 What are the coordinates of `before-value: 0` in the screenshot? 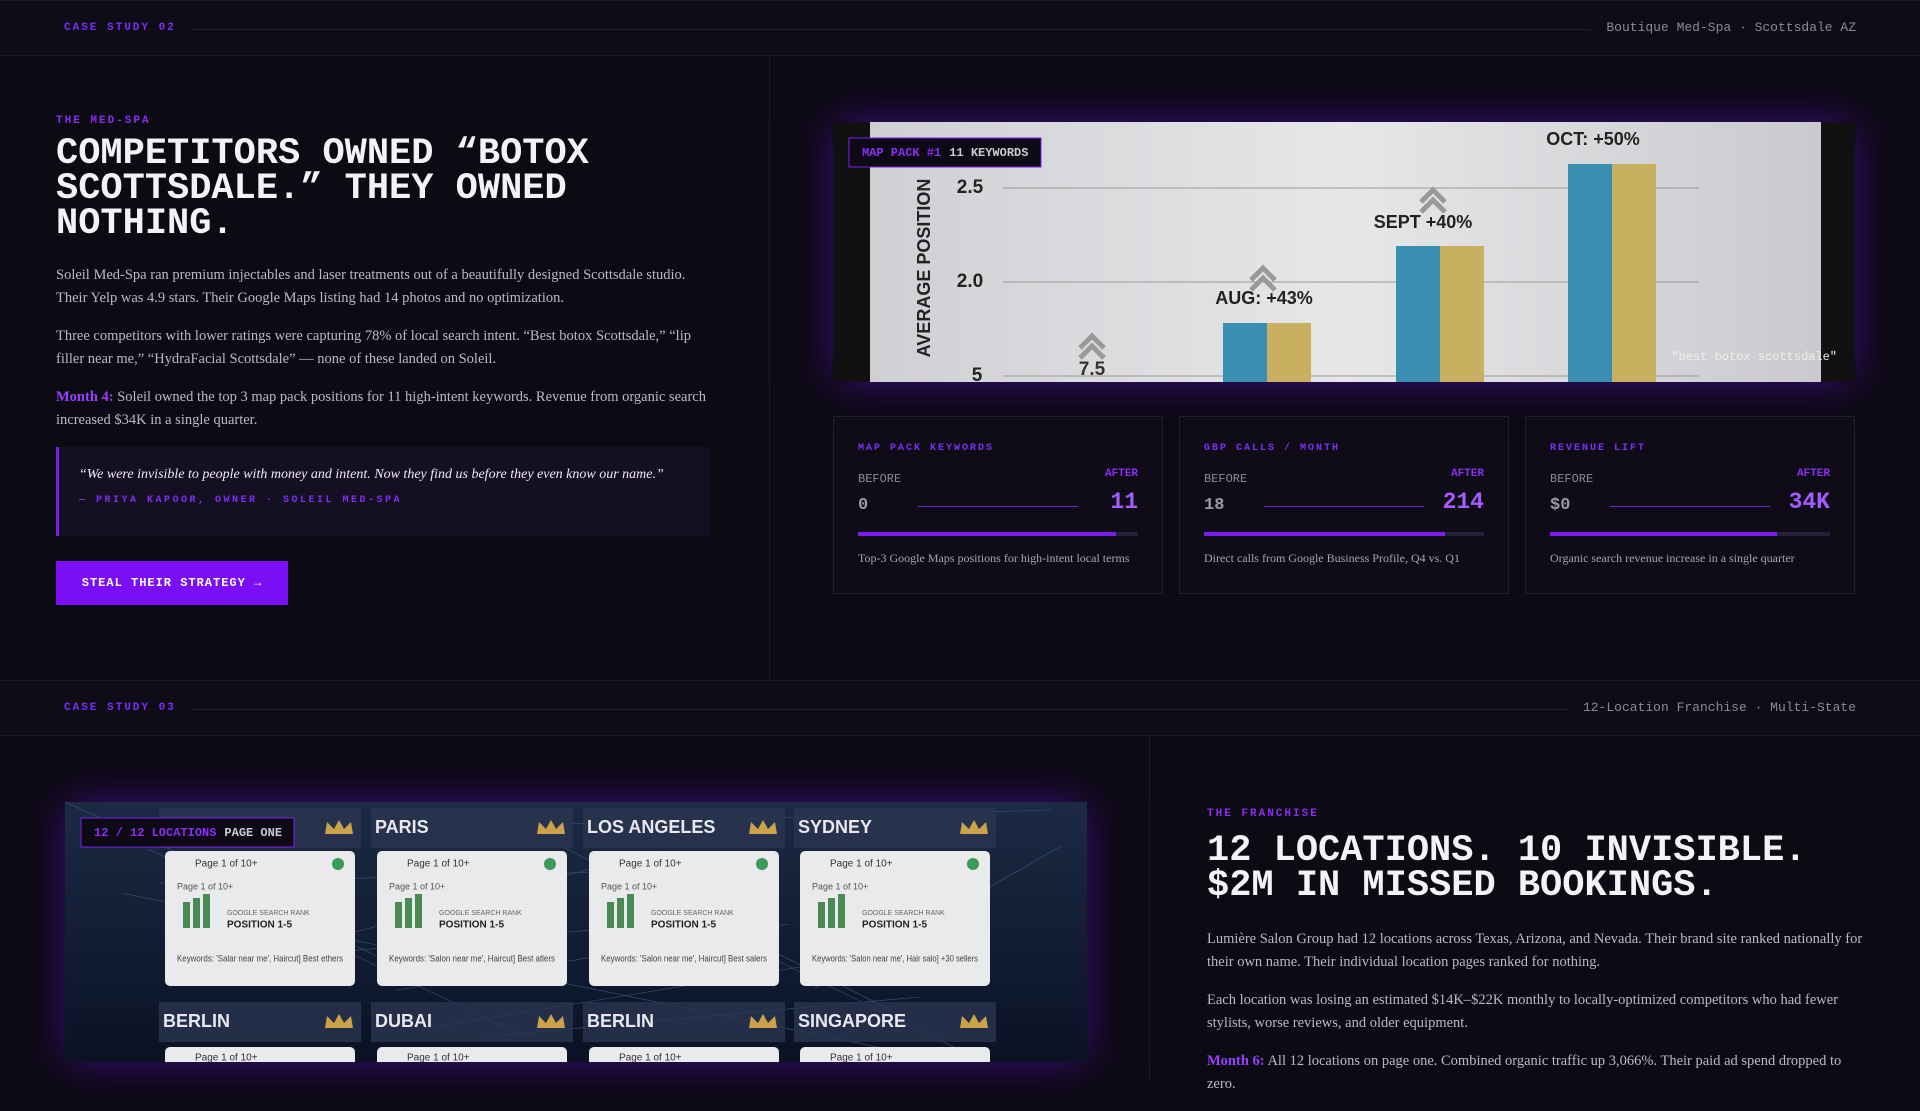 It's located at (863, 505).